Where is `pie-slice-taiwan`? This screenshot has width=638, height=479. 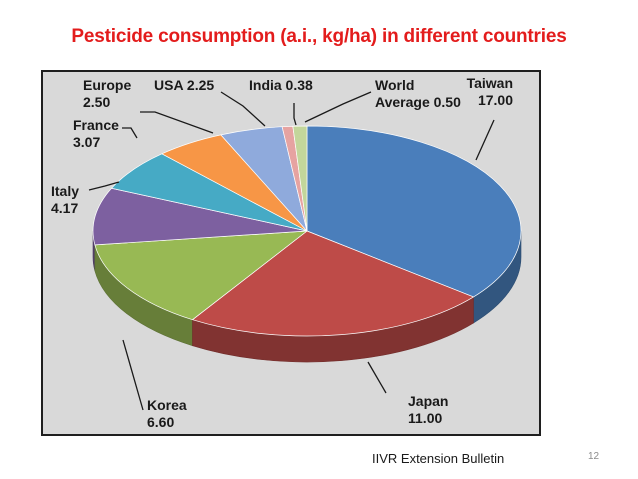
pie-slice-taiwan is located at coordinates (414, 211).